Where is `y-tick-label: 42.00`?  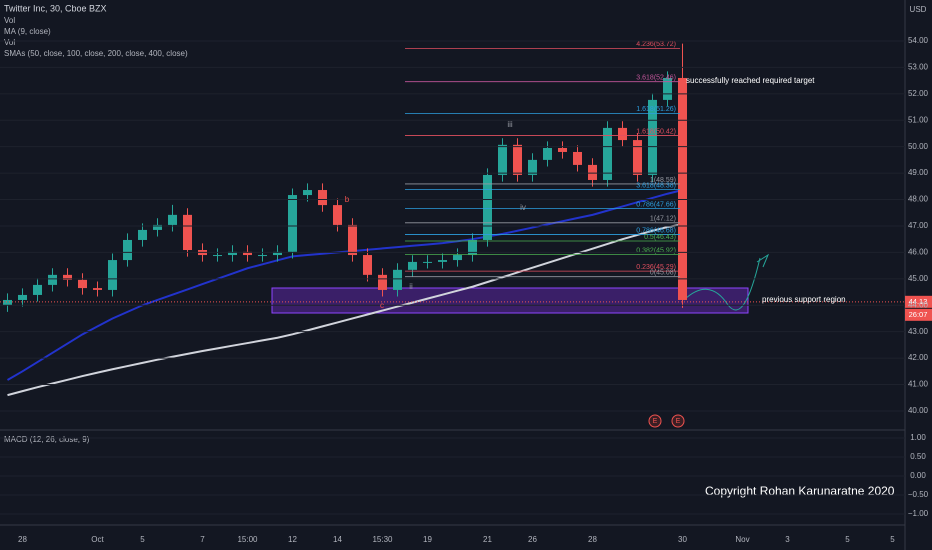 y-tick-label: 42.00 is located at coordinates (918, 357).